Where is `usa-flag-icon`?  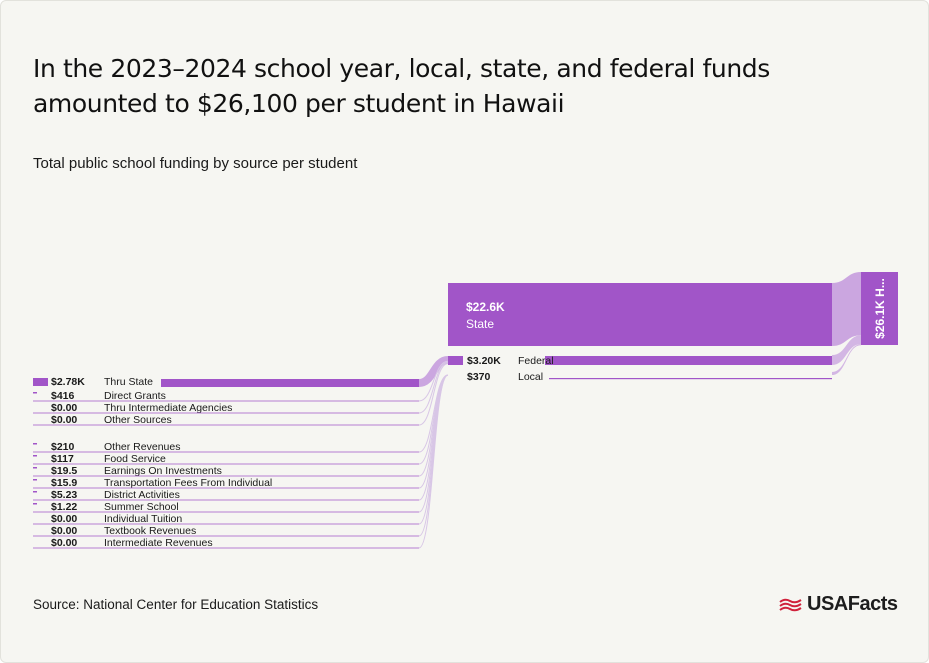
usa-flag-icon is located at coordinates (790, 604).